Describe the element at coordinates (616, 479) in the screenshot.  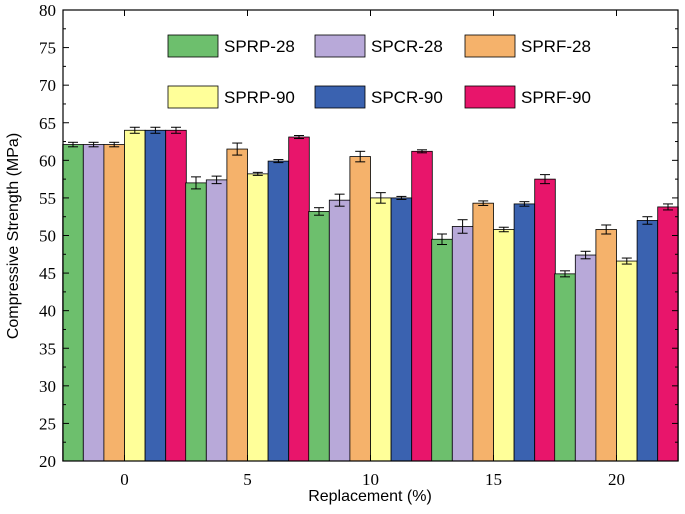
I see `x-tick-label-20: 20` at that location.